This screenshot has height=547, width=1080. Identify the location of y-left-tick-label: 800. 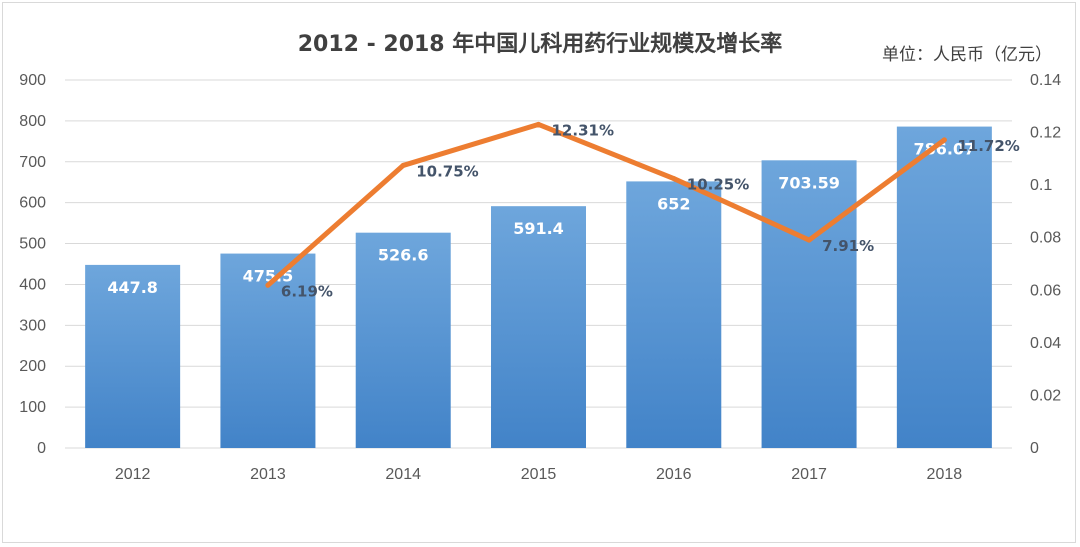
(32, 121).